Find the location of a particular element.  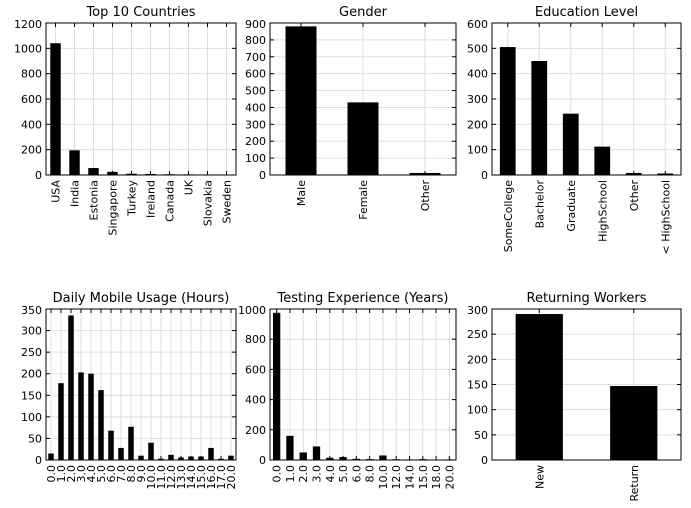

chart-title: Education Level is located at coordinates (586, 12).